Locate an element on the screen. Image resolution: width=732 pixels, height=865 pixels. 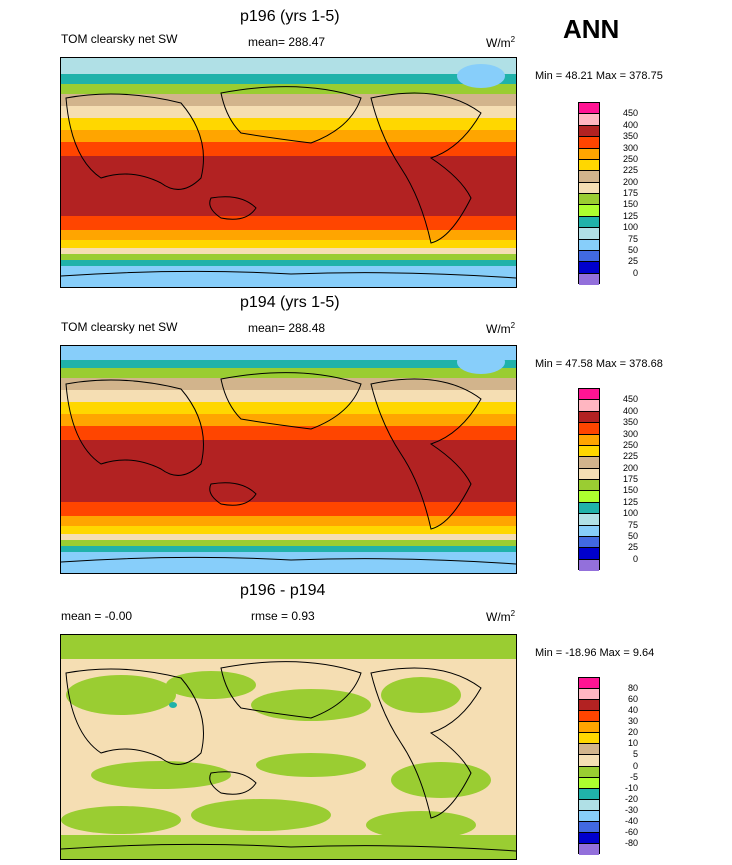
panel3-colorbar-label: 40 is located at coordinates (632, 710).